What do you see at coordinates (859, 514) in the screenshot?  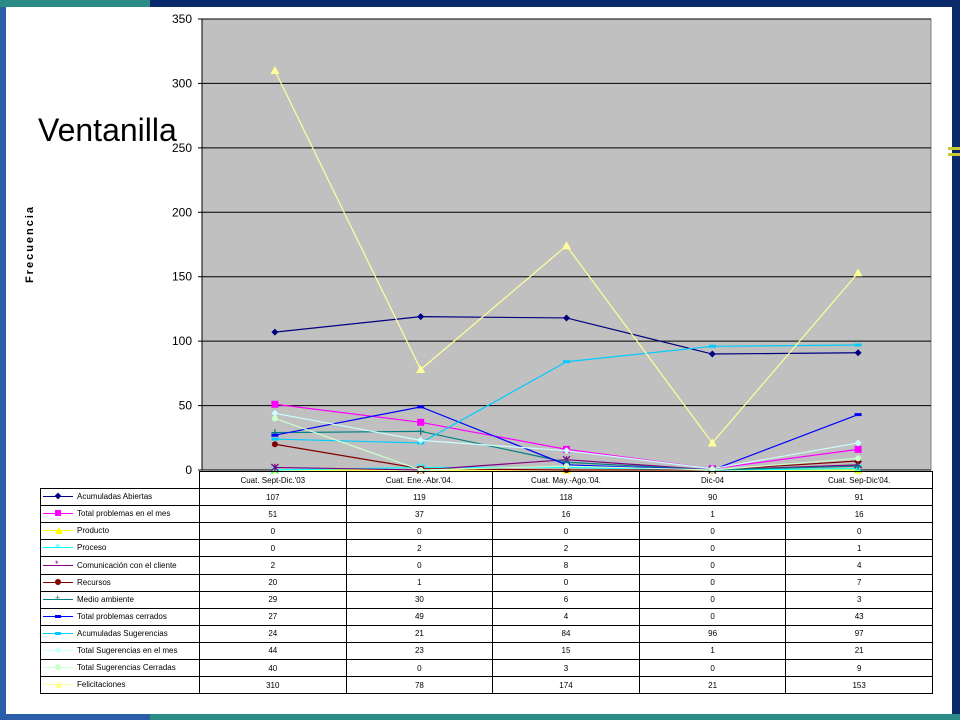 I see `data-label: 16` at bounding box center [859, 514].